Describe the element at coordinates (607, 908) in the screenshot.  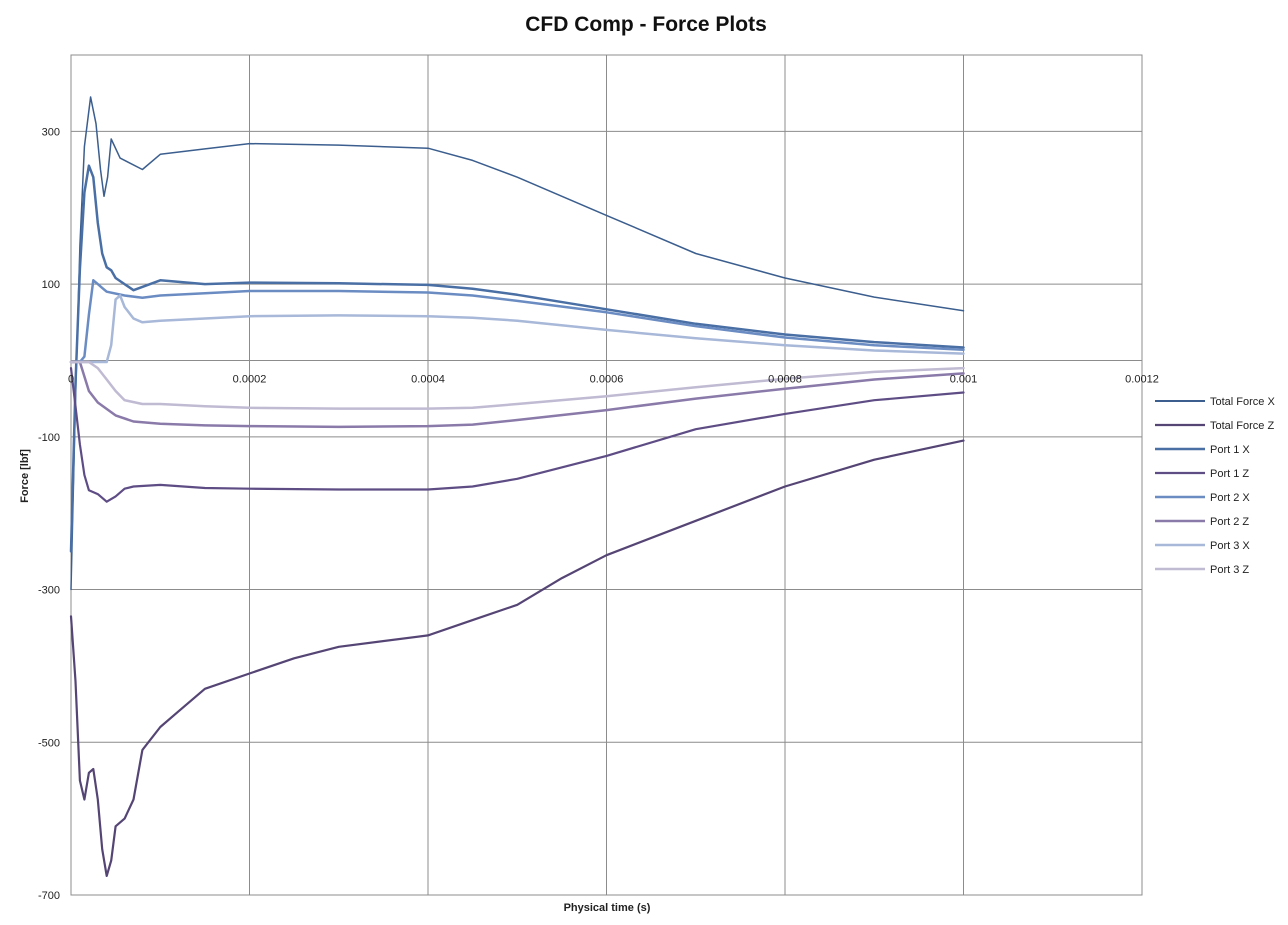
I see `x-axis-label: Physical time (s)` at that location.